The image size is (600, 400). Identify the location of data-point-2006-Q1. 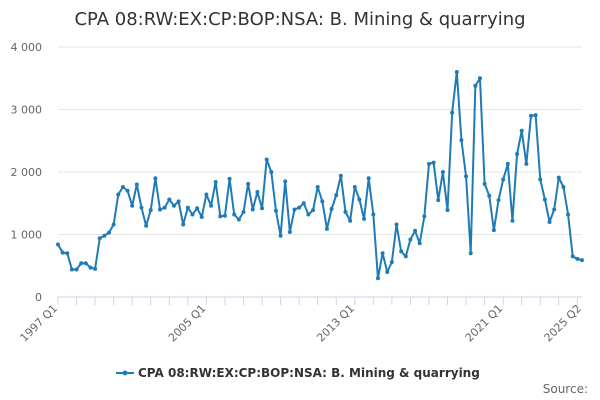
(224, 215).